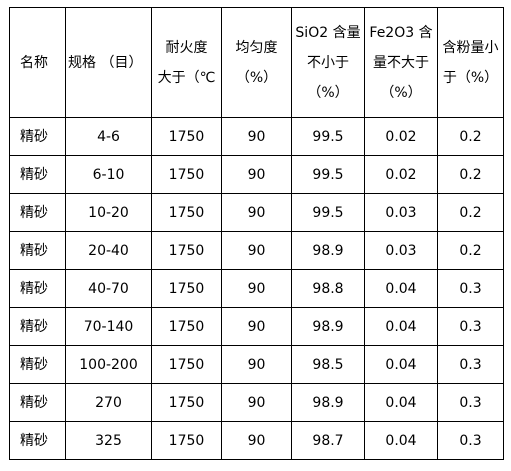  I want to click on cell-sio2: 98.7, so click(328, 440).